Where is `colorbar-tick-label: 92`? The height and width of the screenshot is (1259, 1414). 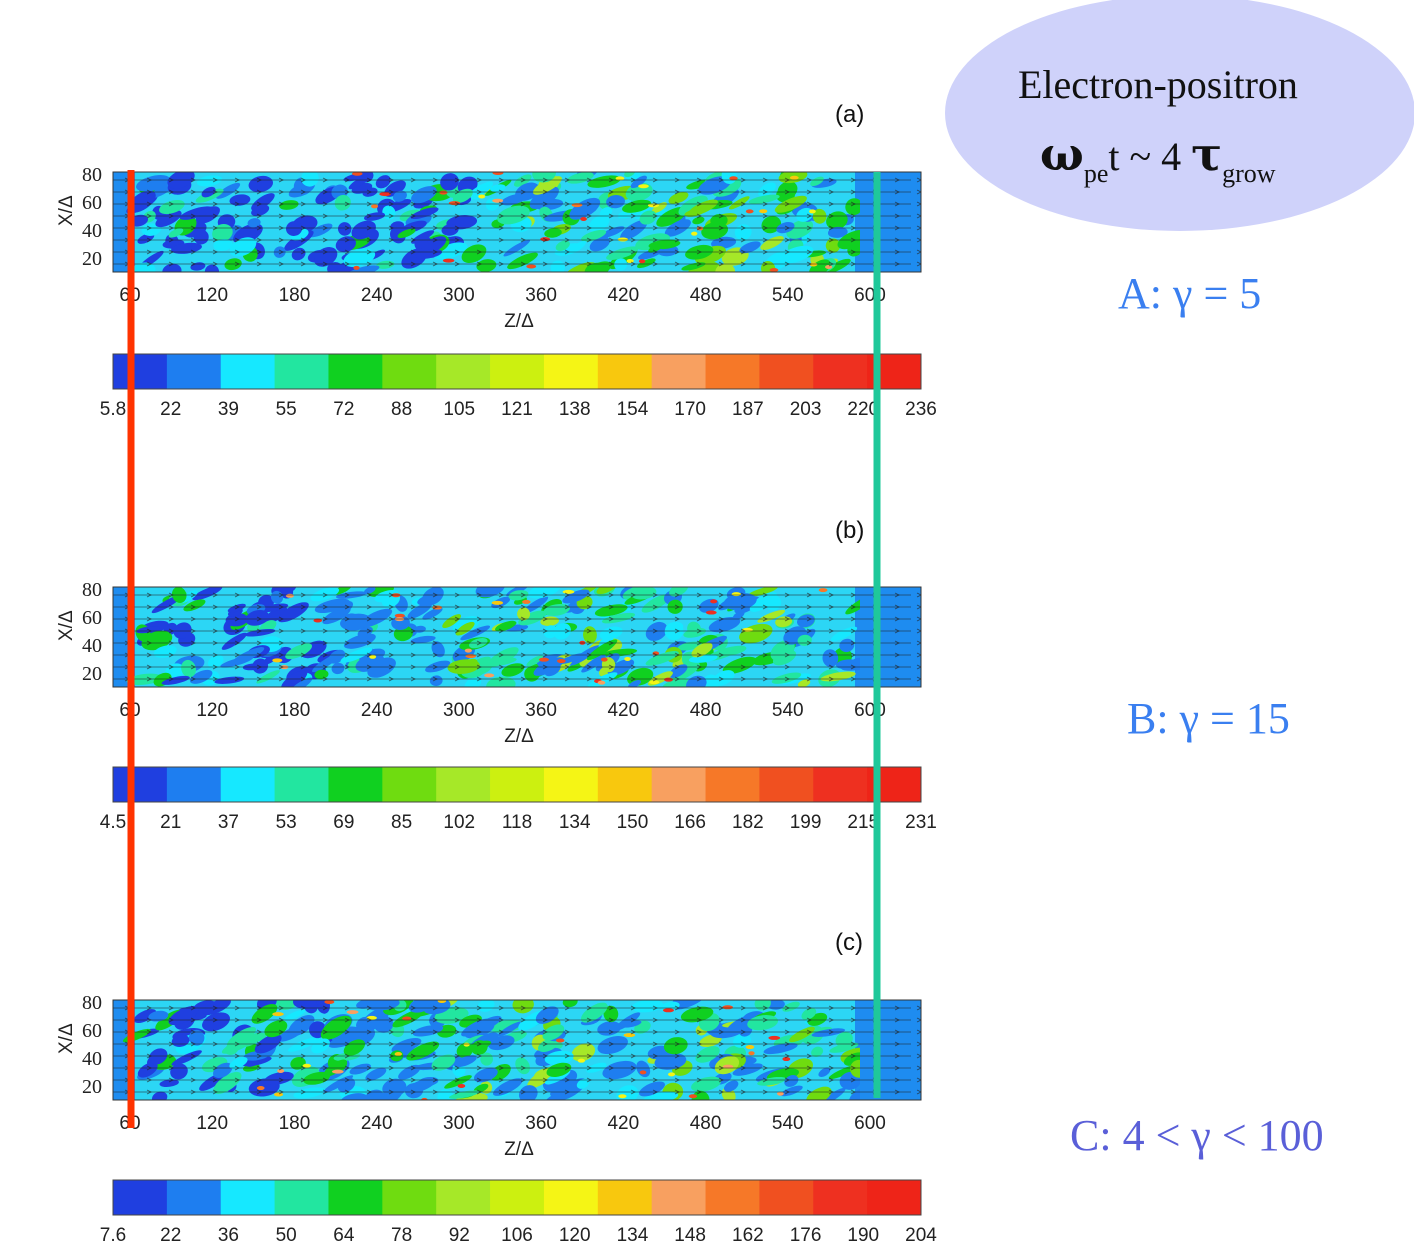
colorbar-tick-label: 92 is located at coordinates (459, 1235).